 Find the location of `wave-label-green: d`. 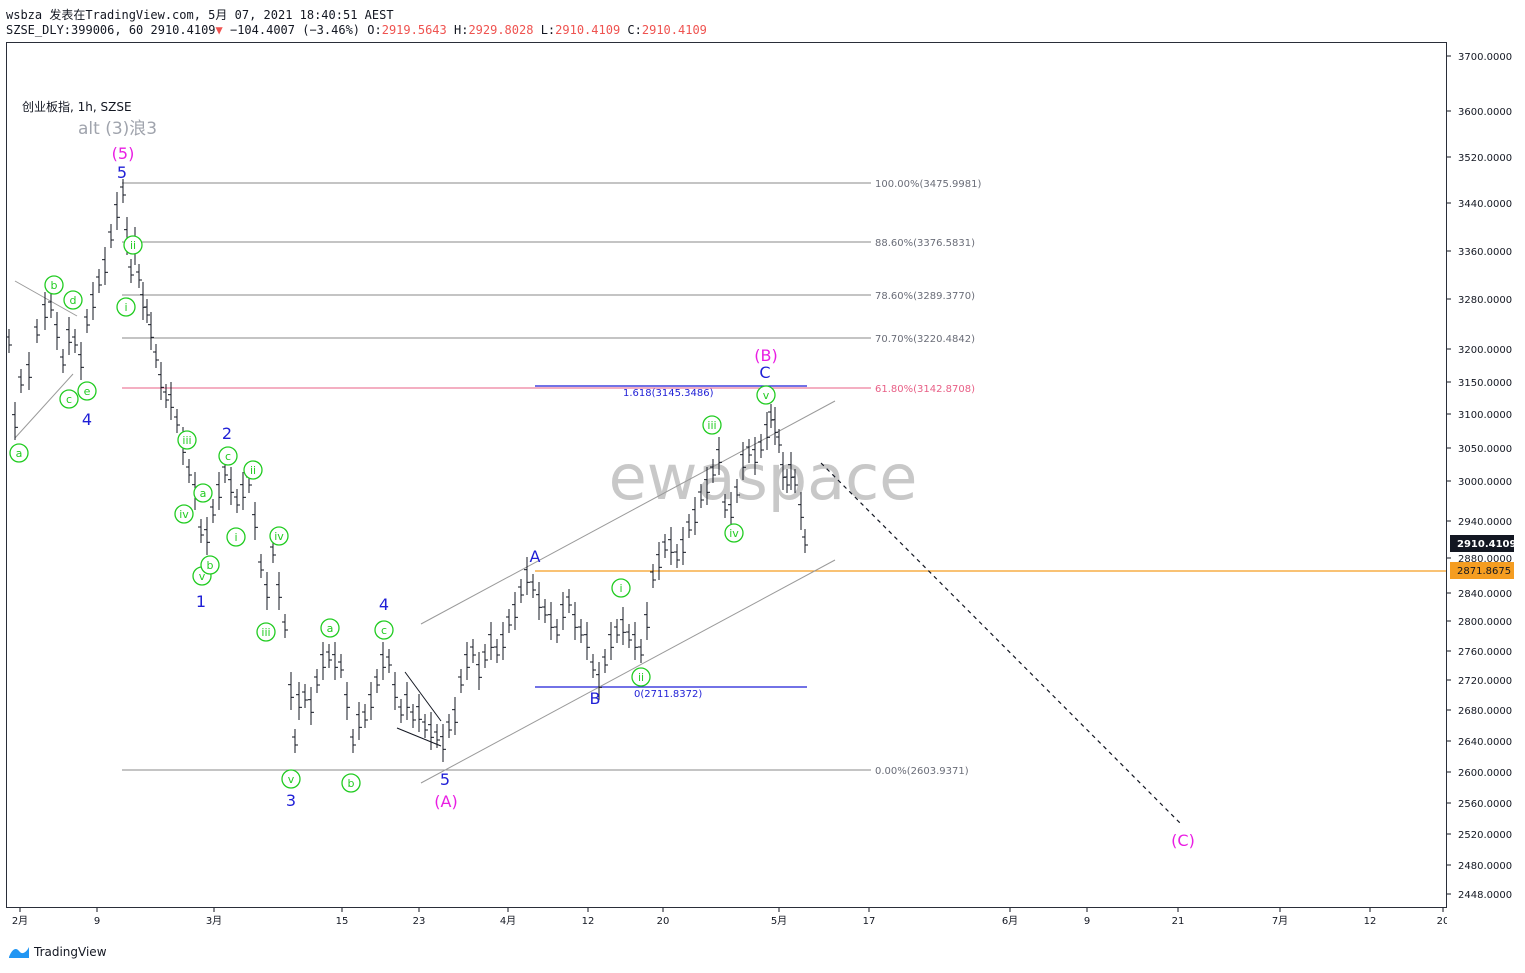

wave-label-green: d is located at coordinates (73, 300).